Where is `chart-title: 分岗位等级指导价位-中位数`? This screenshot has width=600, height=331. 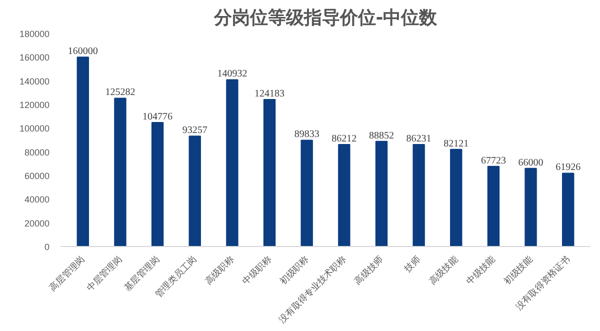 chart-title: 分岗位等级指导价位-中位数 is located at coordinates (325, 18).